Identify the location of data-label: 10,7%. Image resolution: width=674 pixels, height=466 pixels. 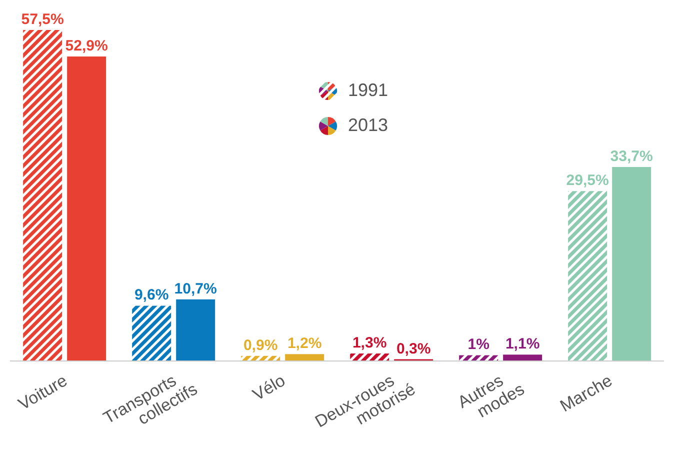
(195, 289).